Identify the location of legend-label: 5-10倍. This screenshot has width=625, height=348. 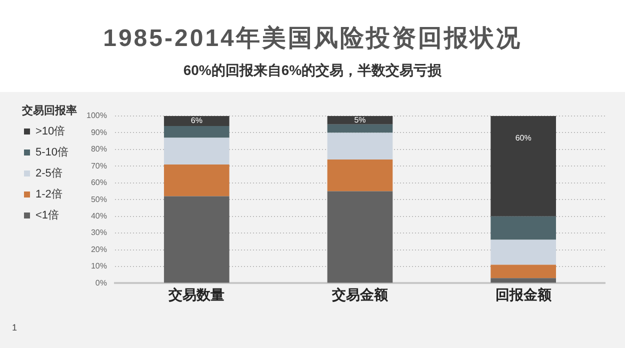
(52, 152).